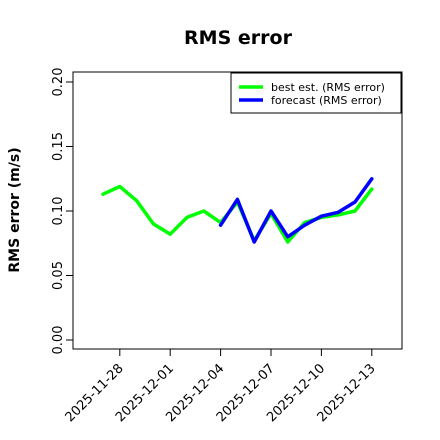 The image size is (440, 440). Describe the element at coordinates (58, 82) in the screenshot. I see `y-tick-label: 0.20` at that location.